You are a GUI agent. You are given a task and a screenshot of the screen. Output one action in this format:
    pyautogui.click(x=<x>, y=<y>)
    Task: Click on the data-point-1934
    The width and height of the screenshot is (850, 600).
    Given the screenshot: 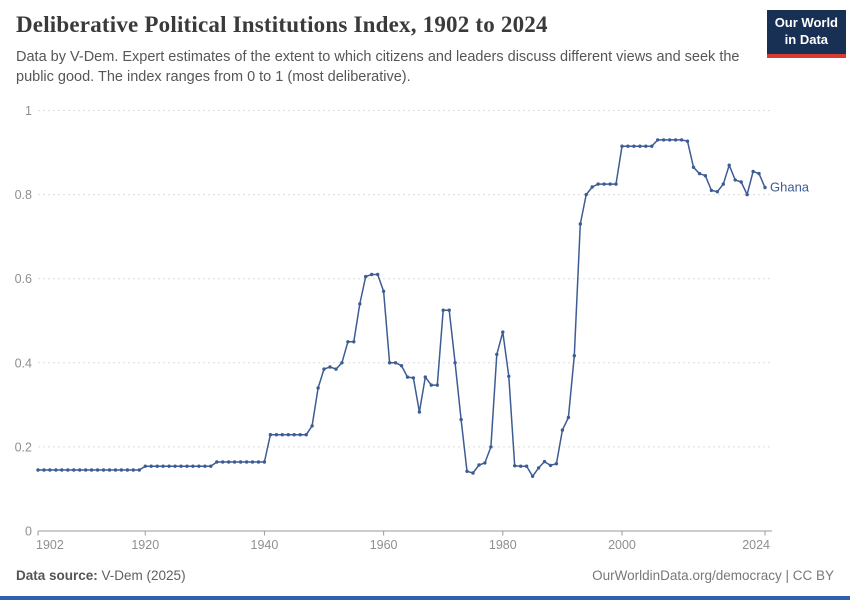 What is the action you would take?
    pyautogui.click(x=229, y=462)
    